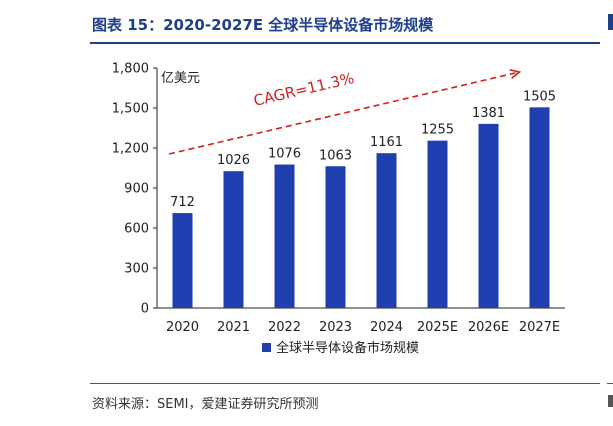 The height and width of the screenshot is (426, 613). What do you see at coordinates (284, 327) in the screenshot?
I see `x-tick-label: 2022` at bounding box center [284, 327].